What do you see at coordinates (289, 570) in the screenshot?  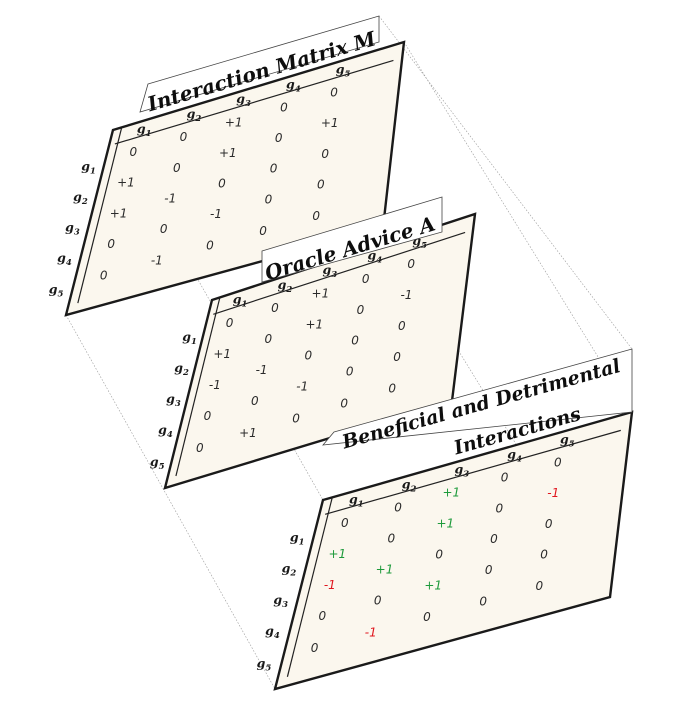 I see `row-header-g2: g2` at bounding box center [289, 570].